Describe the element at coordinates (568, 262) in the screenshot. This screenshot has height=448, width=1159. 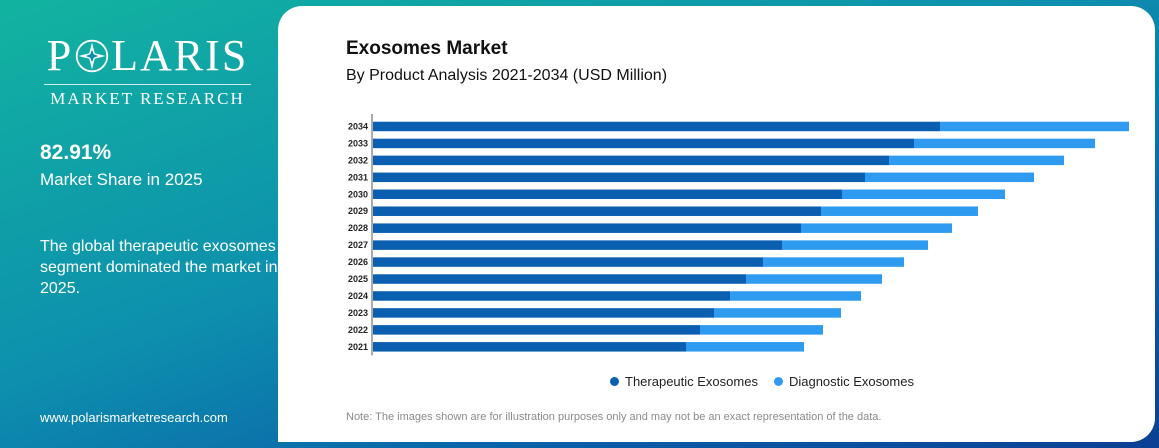
I see `bar-therapeutic-2026` at that location.